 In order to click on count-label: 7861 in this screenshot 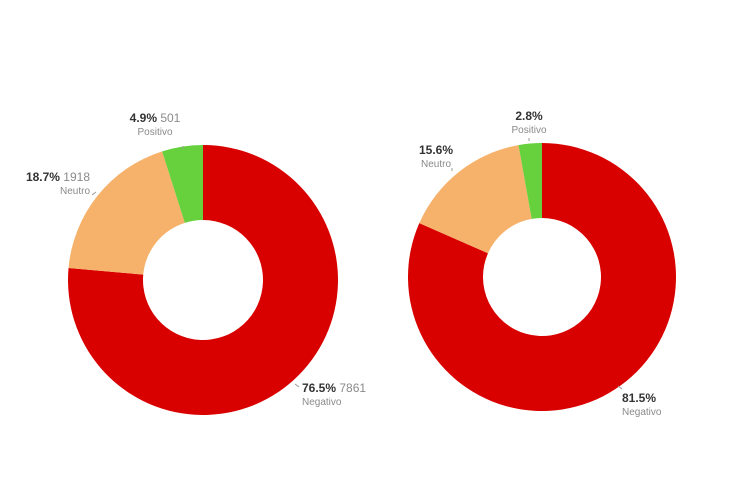, I will do `click(351, 388)`.